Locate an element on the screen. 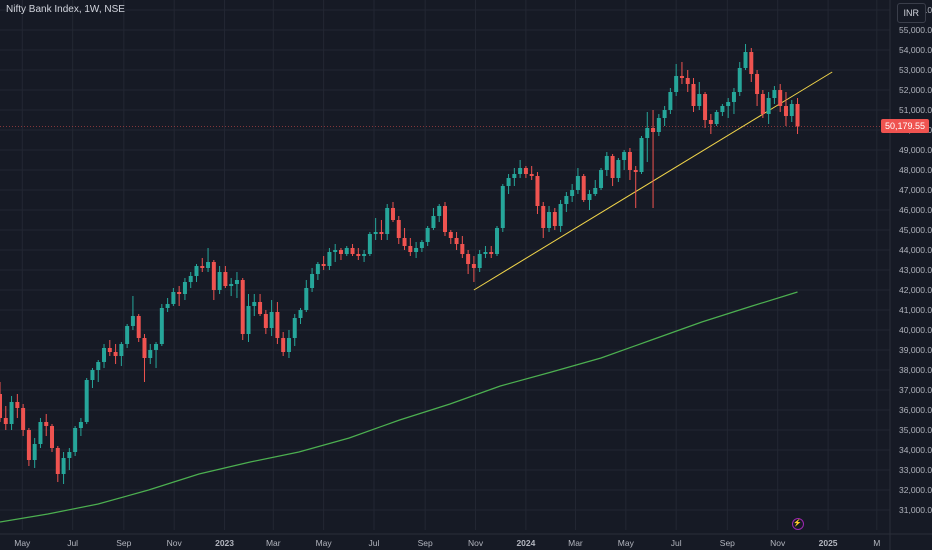  y-tick-label: 36,000.00 is located at coordinates (915, 410).